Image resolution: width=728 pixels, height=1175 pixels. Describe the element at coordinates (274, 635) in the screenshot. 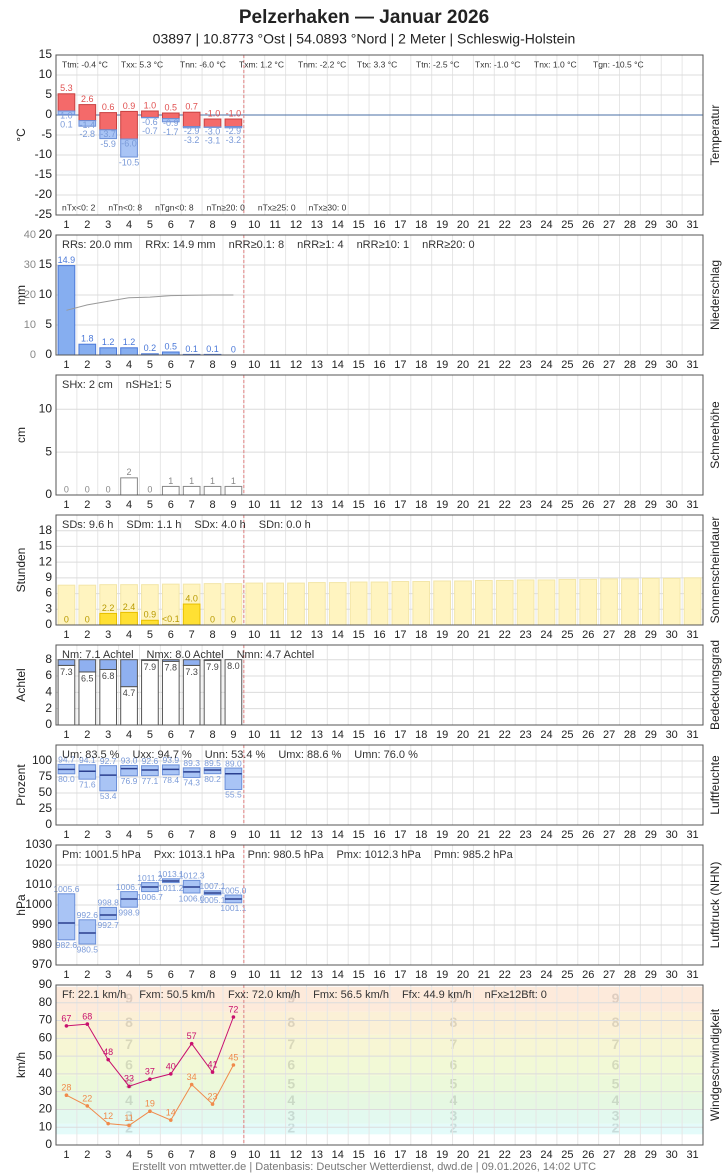

I see `x-tick-label: 11` at that location.